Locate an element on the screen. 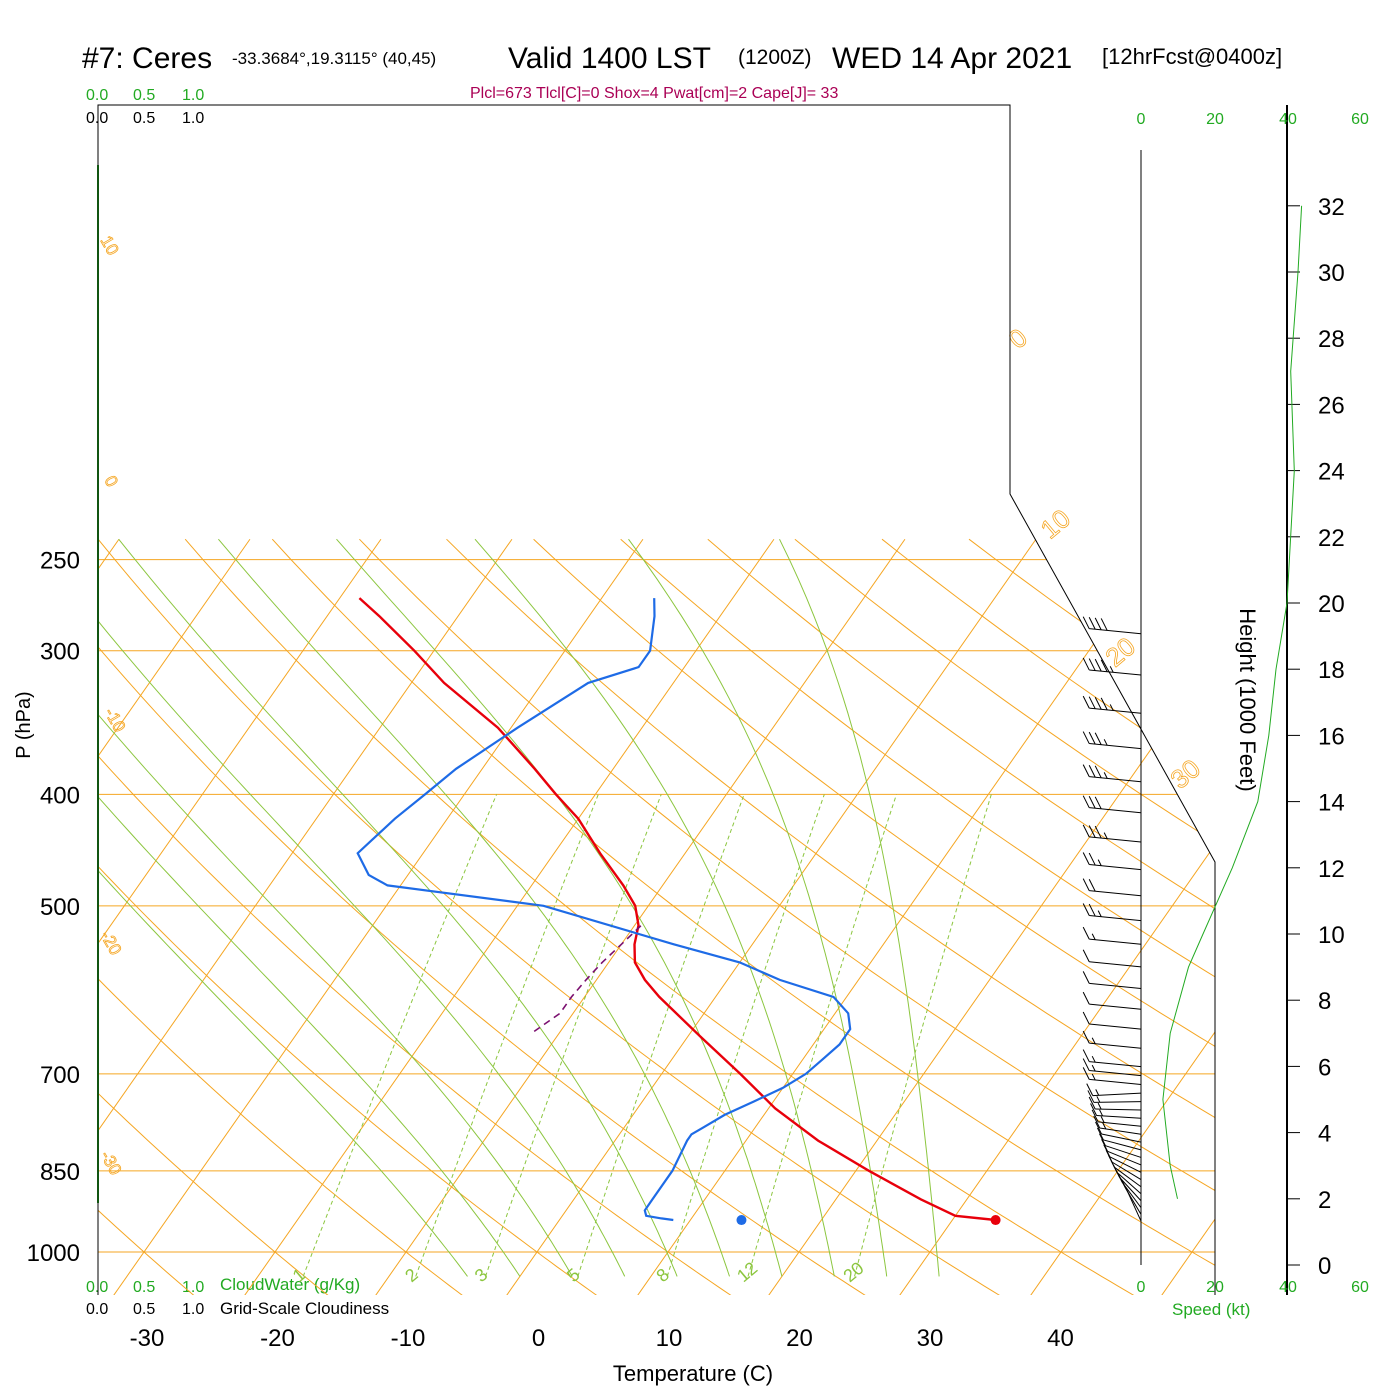  speed-tick-top-20: 20 is located at coordinates (1215, 119).